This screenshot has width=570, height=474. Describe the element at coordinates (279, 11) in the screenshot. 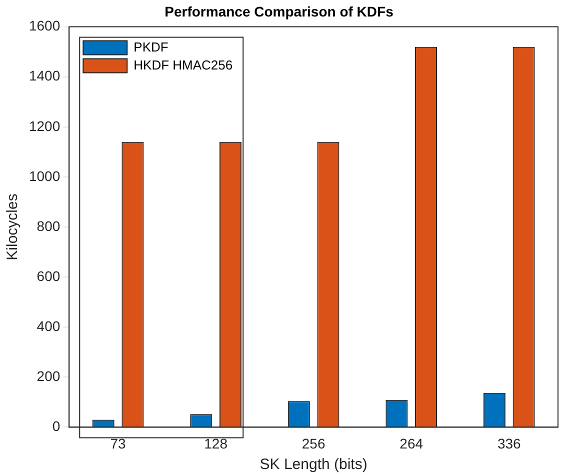

I see `chart-title: Performance Comparison of KDFs` at that location.